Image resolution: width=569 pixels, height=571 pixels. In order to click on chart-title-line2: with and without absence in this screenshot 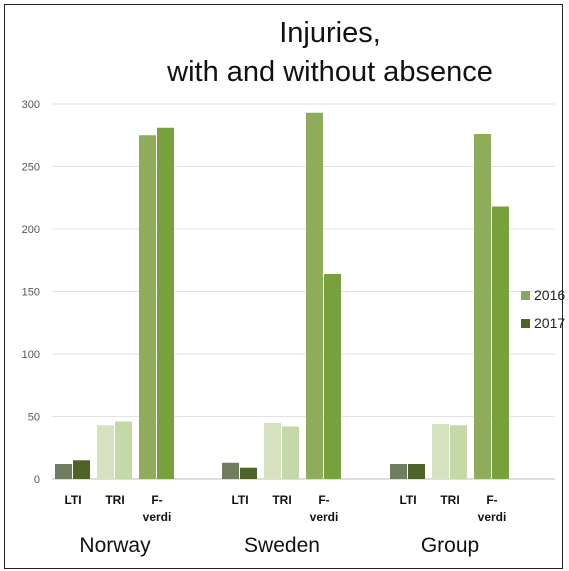, I will do `click(329, 72)`.